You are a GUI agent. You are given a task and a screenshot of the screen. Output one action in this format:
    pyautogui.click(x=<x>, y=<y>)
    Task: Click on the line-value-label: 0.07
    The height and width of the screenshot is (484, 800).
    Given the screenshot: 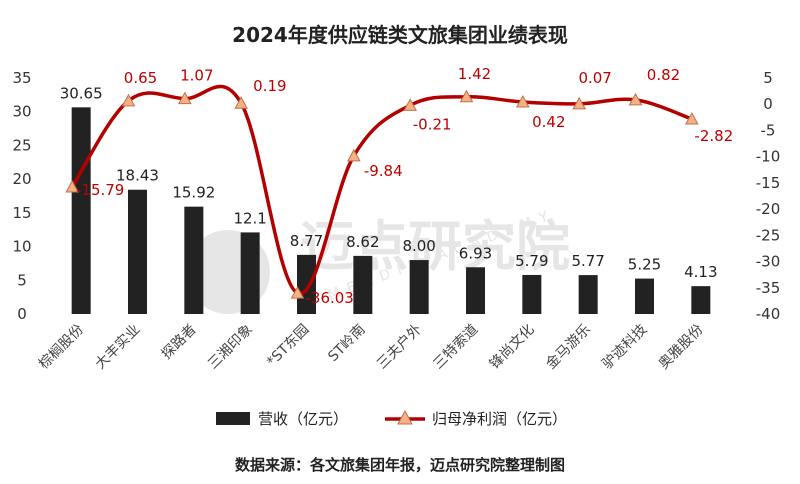 What is the action you would take?
    pyautogui.click(x=594, y=78)
    